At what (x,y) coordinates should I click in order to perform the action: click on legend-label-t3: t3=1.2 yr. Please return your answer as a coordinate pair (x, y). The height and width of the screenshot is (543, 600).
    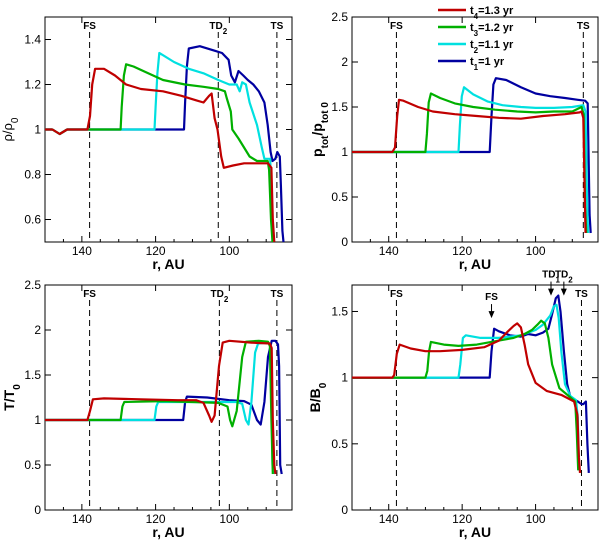
    Looking at the image, I should click on (492, 30).